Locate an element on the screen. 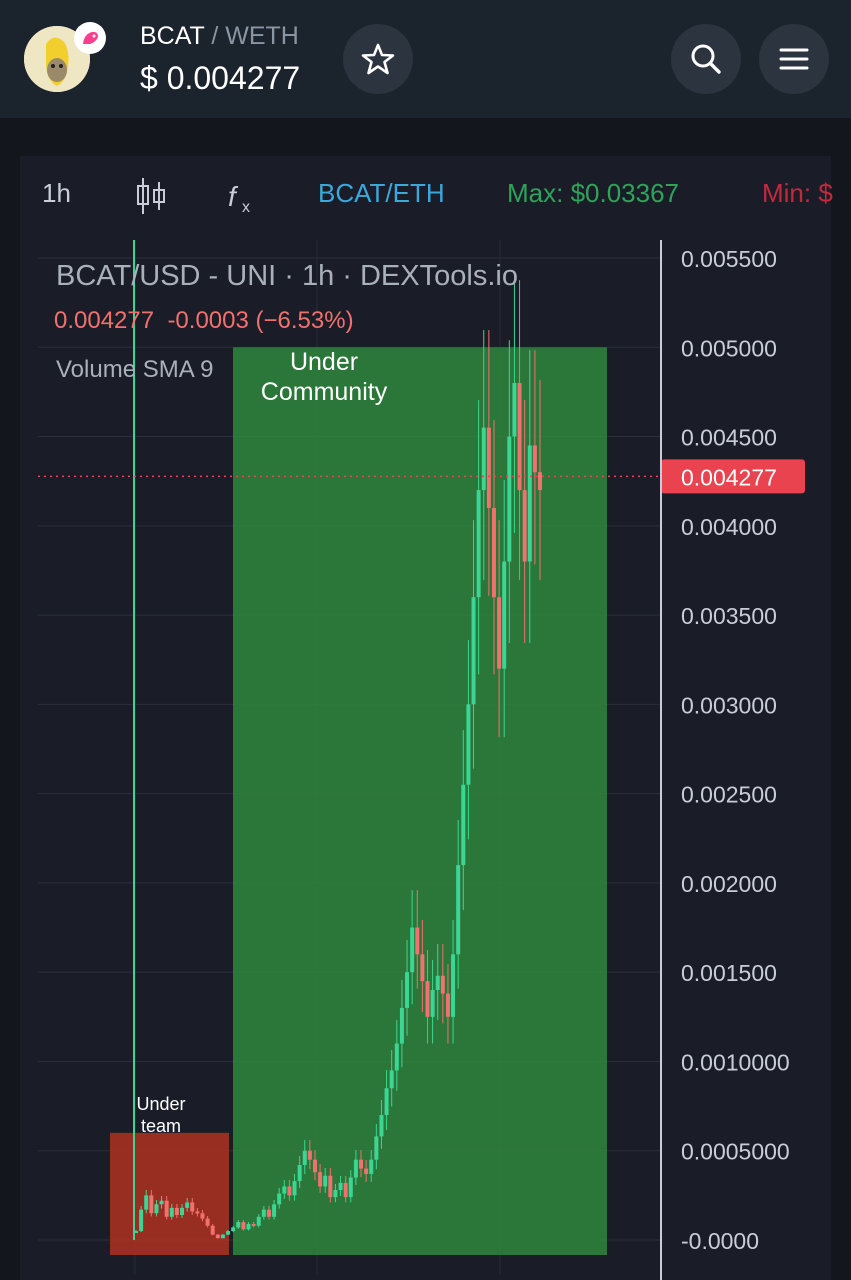  interval-selector: 1h is located at coordinates (56, 193).